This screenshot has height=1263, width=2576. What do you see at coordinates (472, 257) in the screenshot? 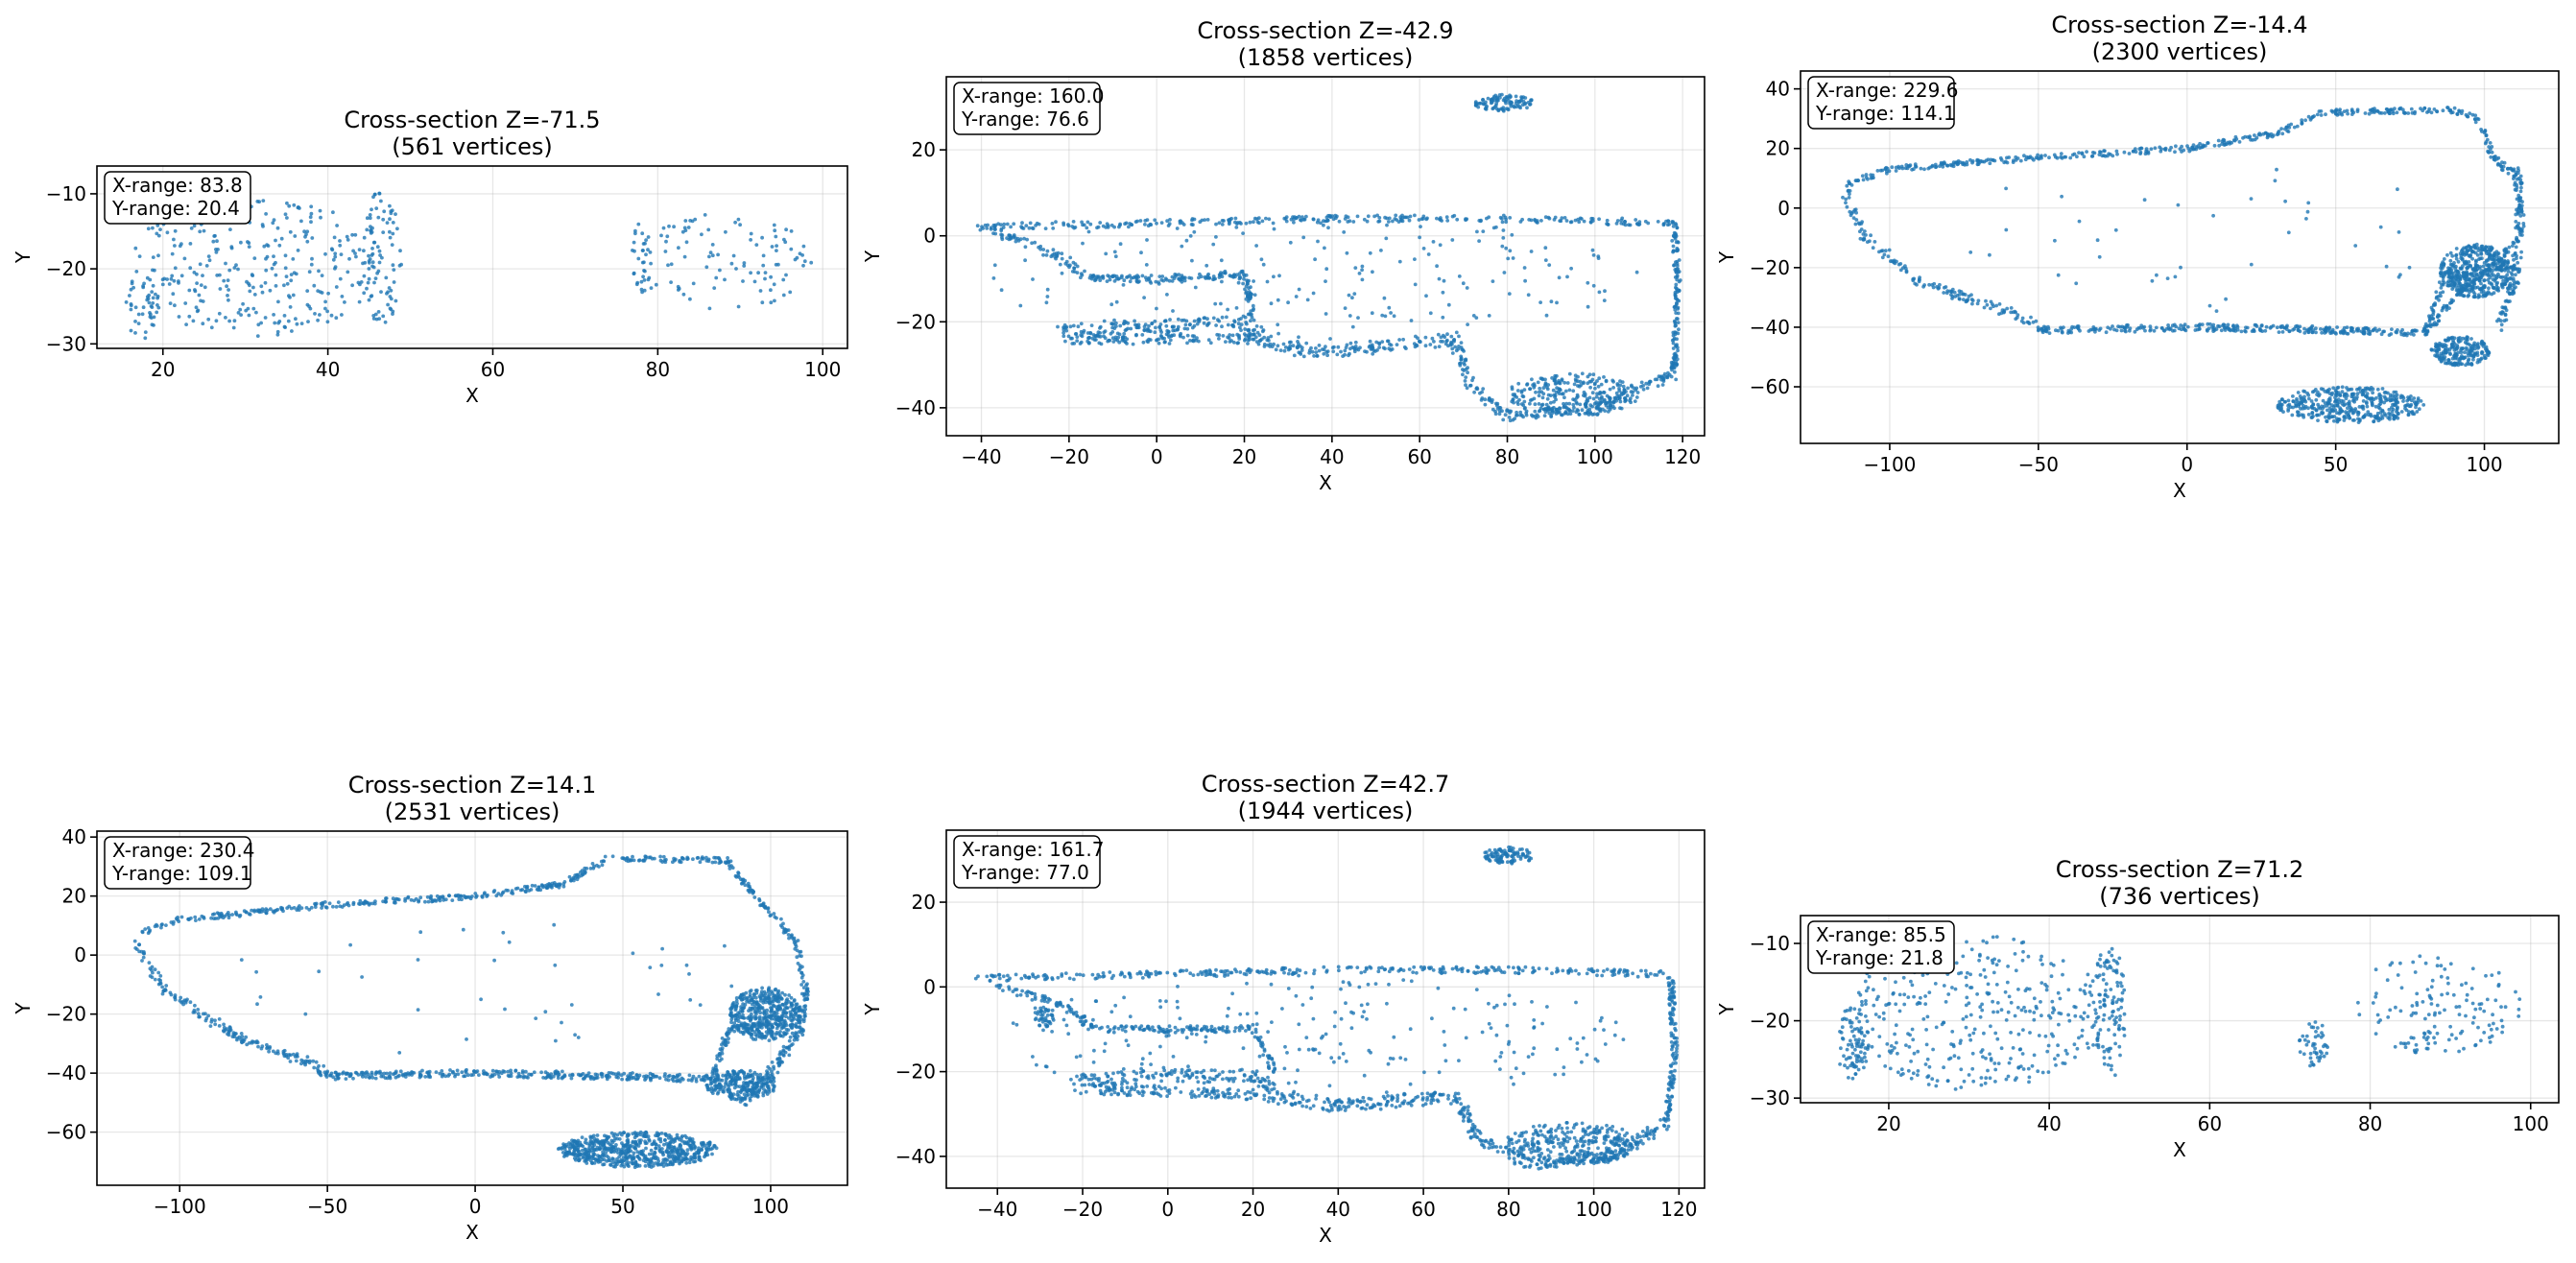
I see `axes-frame` at bounding box center [472, 257].